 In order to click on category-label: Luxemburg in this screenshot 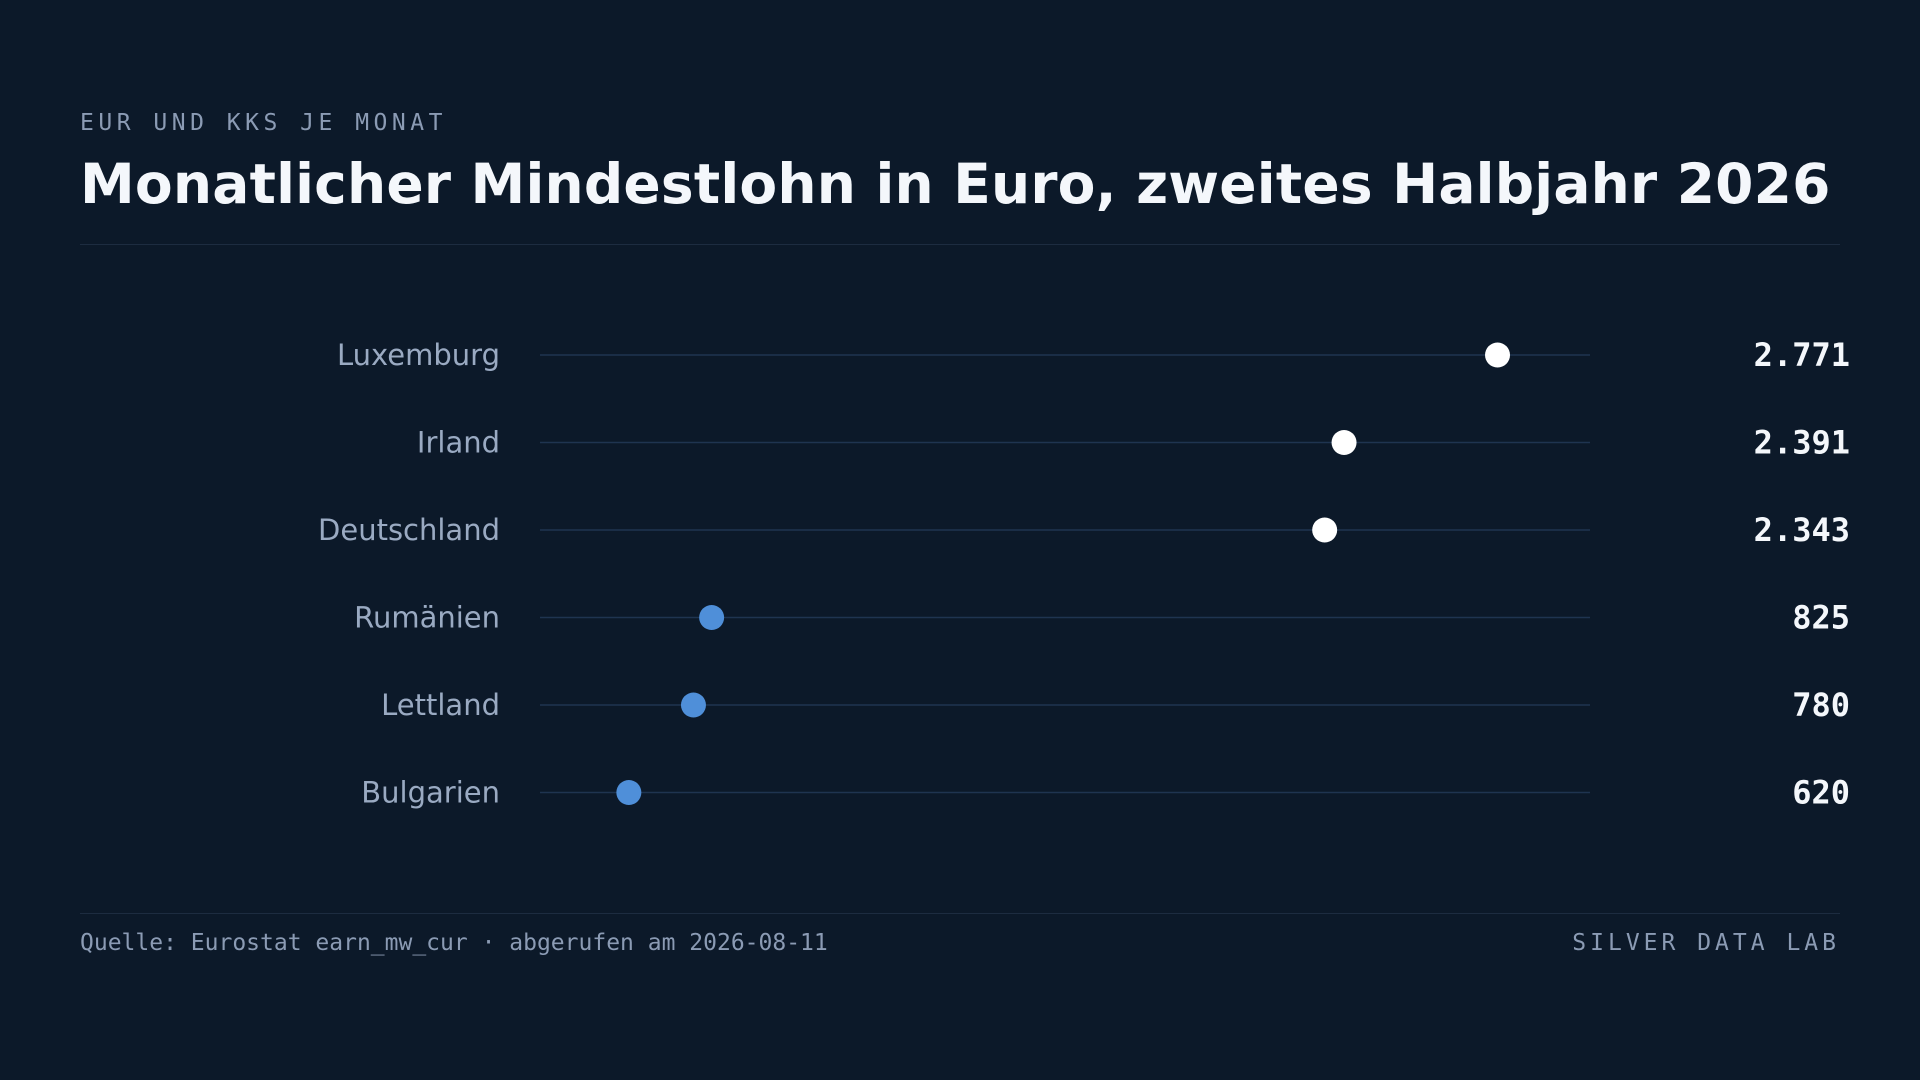, I will do `click(418, 355)`.